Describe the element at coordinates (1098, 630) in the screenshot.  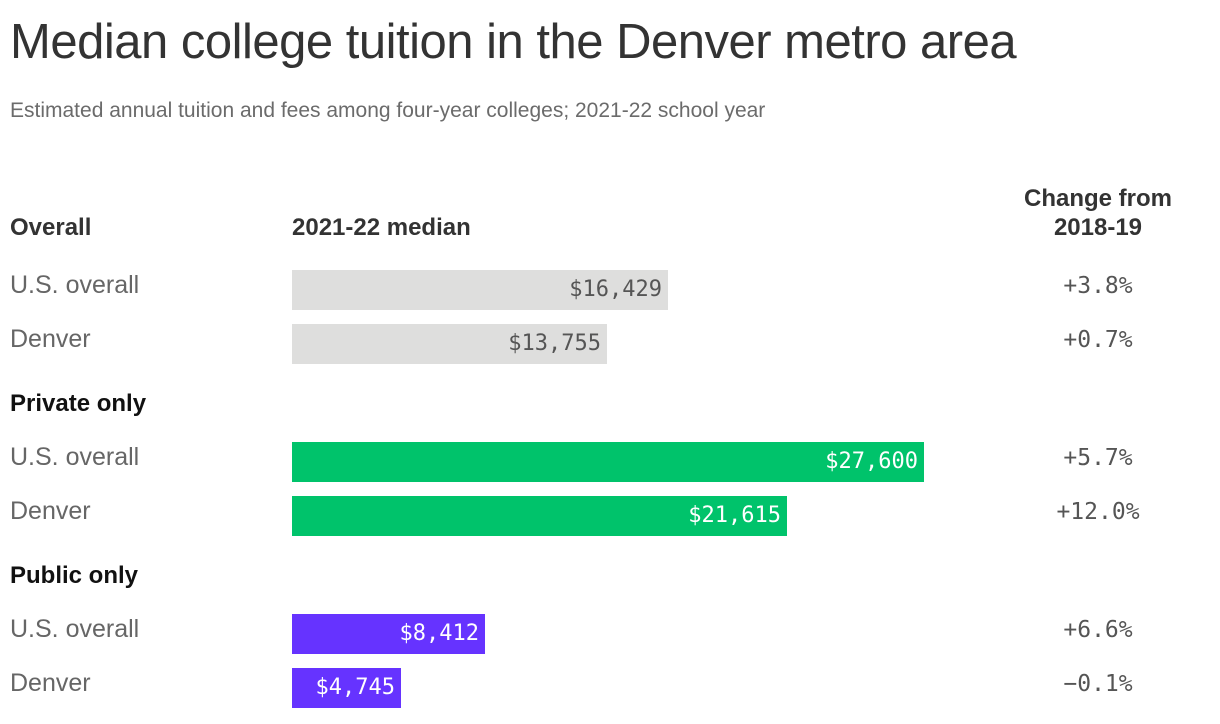
I see `change-value: +6.6%` at that location.